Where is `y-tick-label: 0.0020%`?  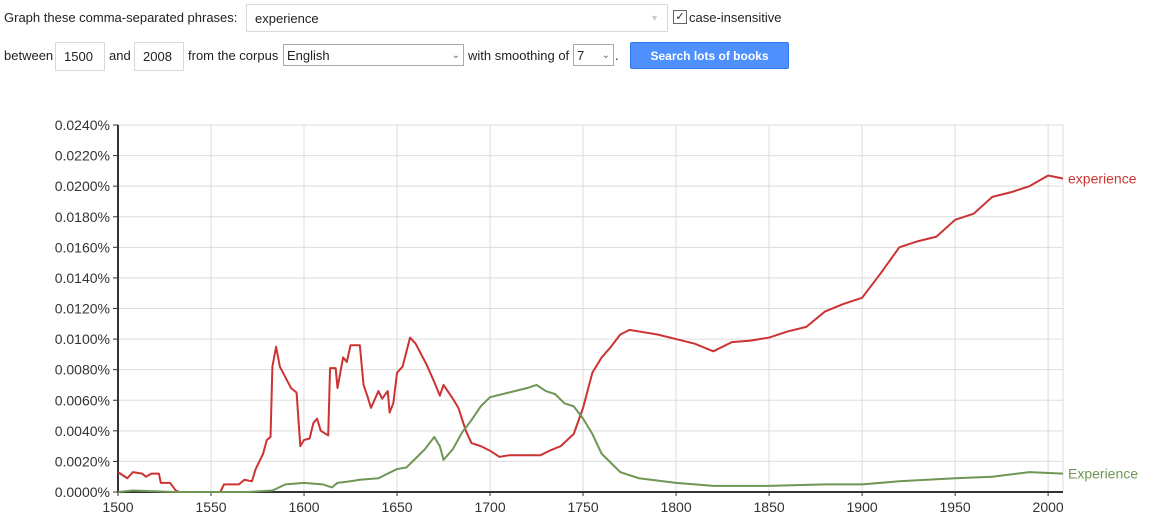 y-tick-label: 0.0020% is located at coordinates (82, 461).